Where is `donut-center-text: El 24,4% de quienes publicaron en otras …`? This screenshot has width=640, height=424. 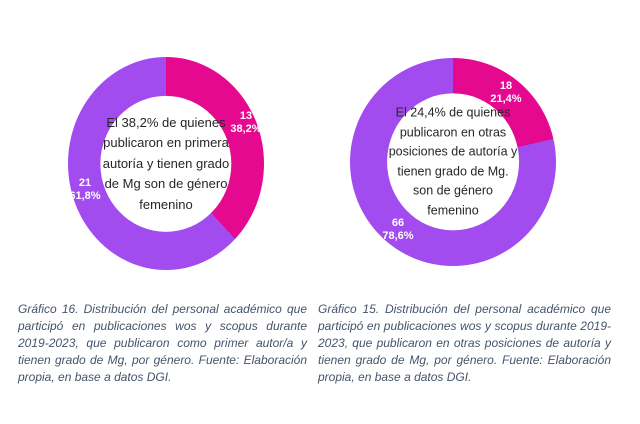
donut-center-text: El 24,4% de quienes publicaron en otras … is located at coordinates (453, 161).